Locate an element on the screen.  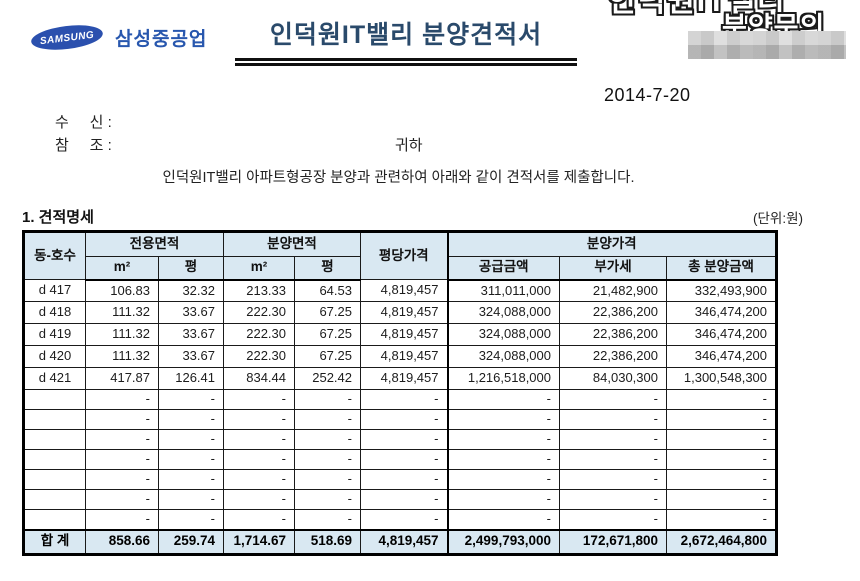
value-cell: 106.83 is located at coordinates (122, 290).